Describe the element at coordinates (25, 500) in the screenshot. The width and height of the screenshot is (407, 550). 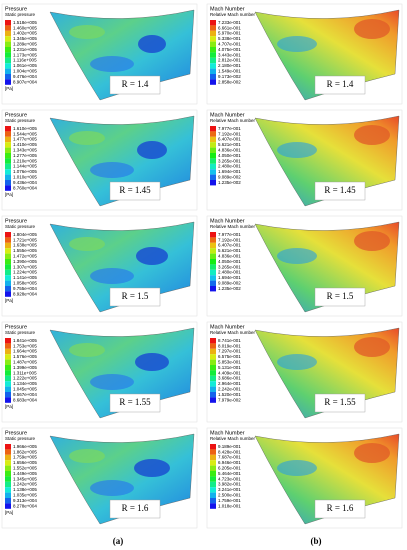
I see `legend-level: 9.313e+004` at that location.